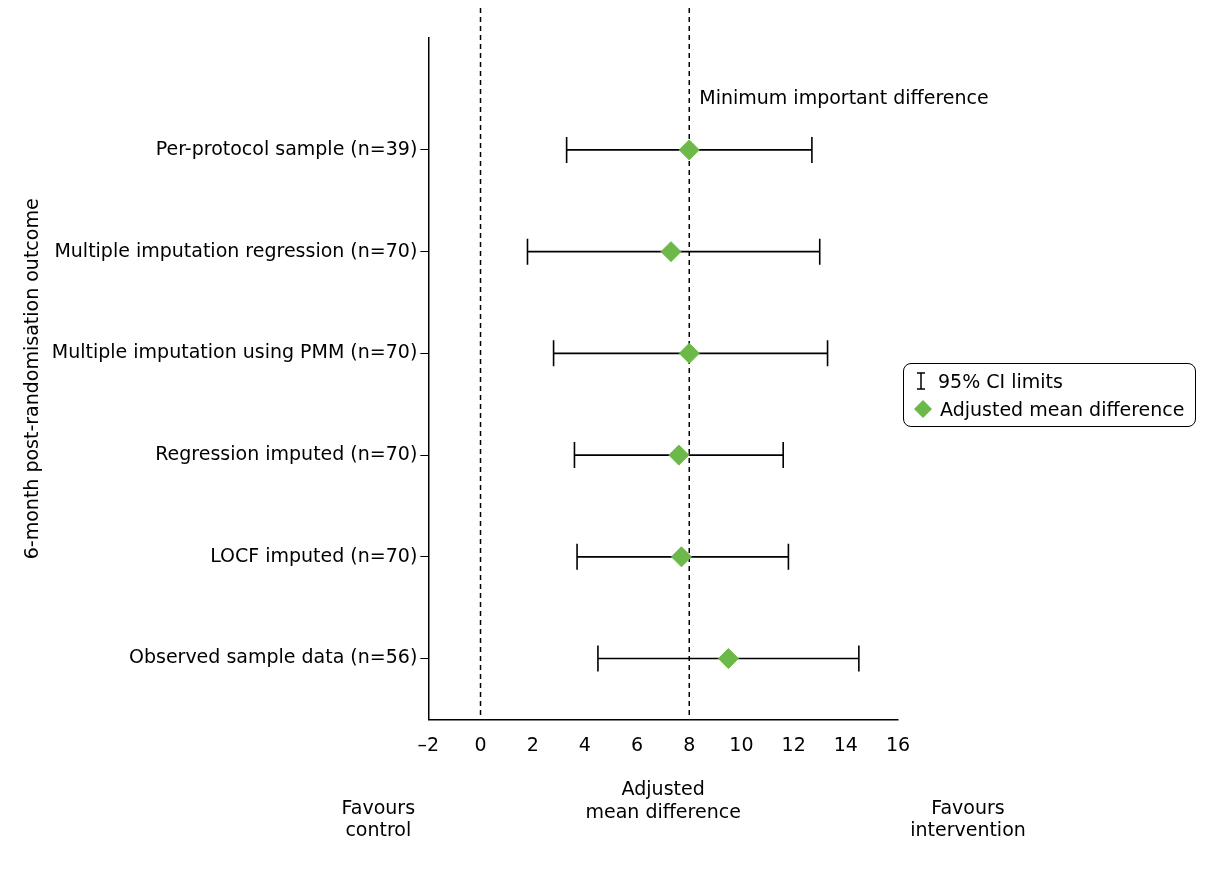 The height and width of the screenshot is (876, 1219). I want to click on y-tick-label: Regression imputed (n=70), so click(286, 453).